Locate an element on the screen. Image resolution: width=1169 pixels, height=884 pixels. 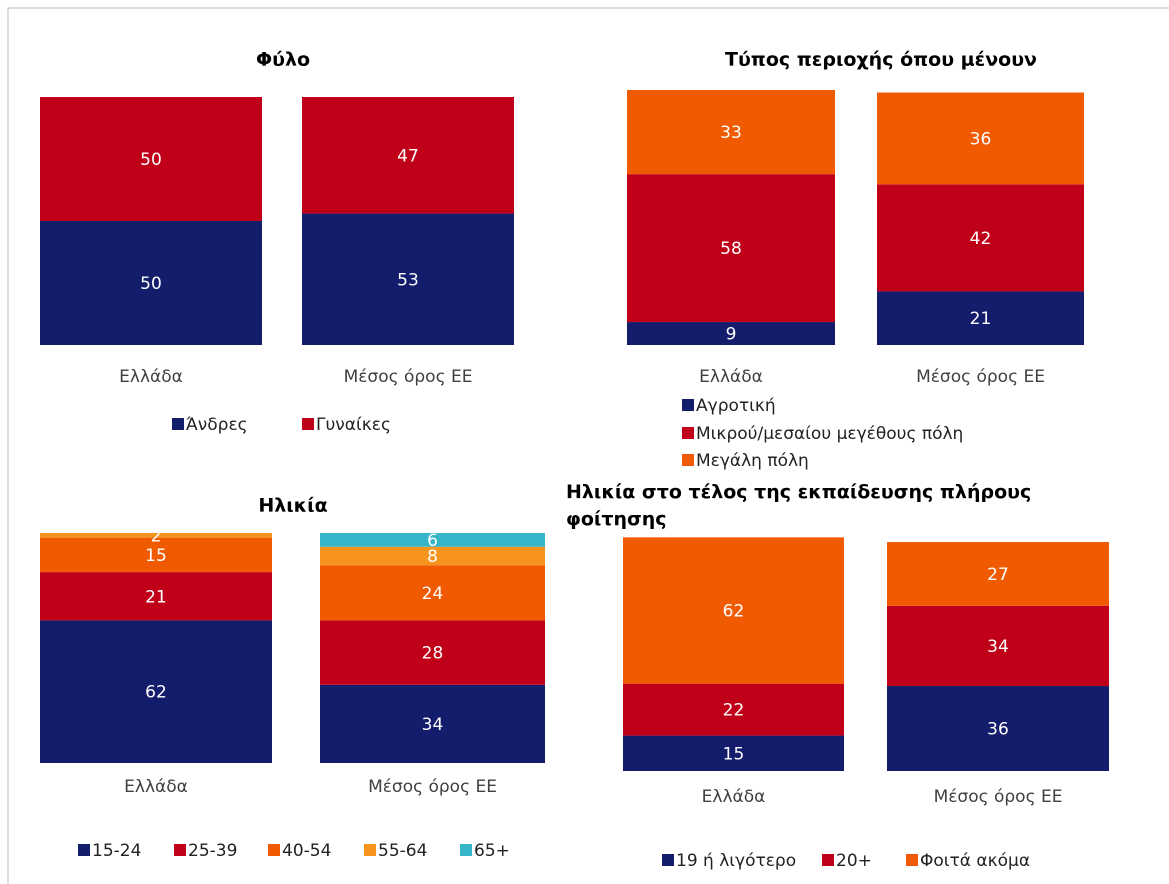
legend-label: 55-64 is located at coordinates (402, 851).